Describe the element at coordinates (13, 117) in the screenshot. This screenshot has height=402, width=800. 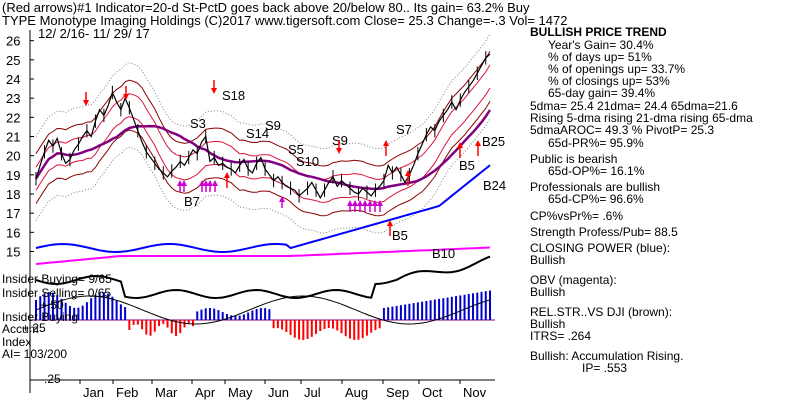
I see `y-tick-label: 22` at that location.